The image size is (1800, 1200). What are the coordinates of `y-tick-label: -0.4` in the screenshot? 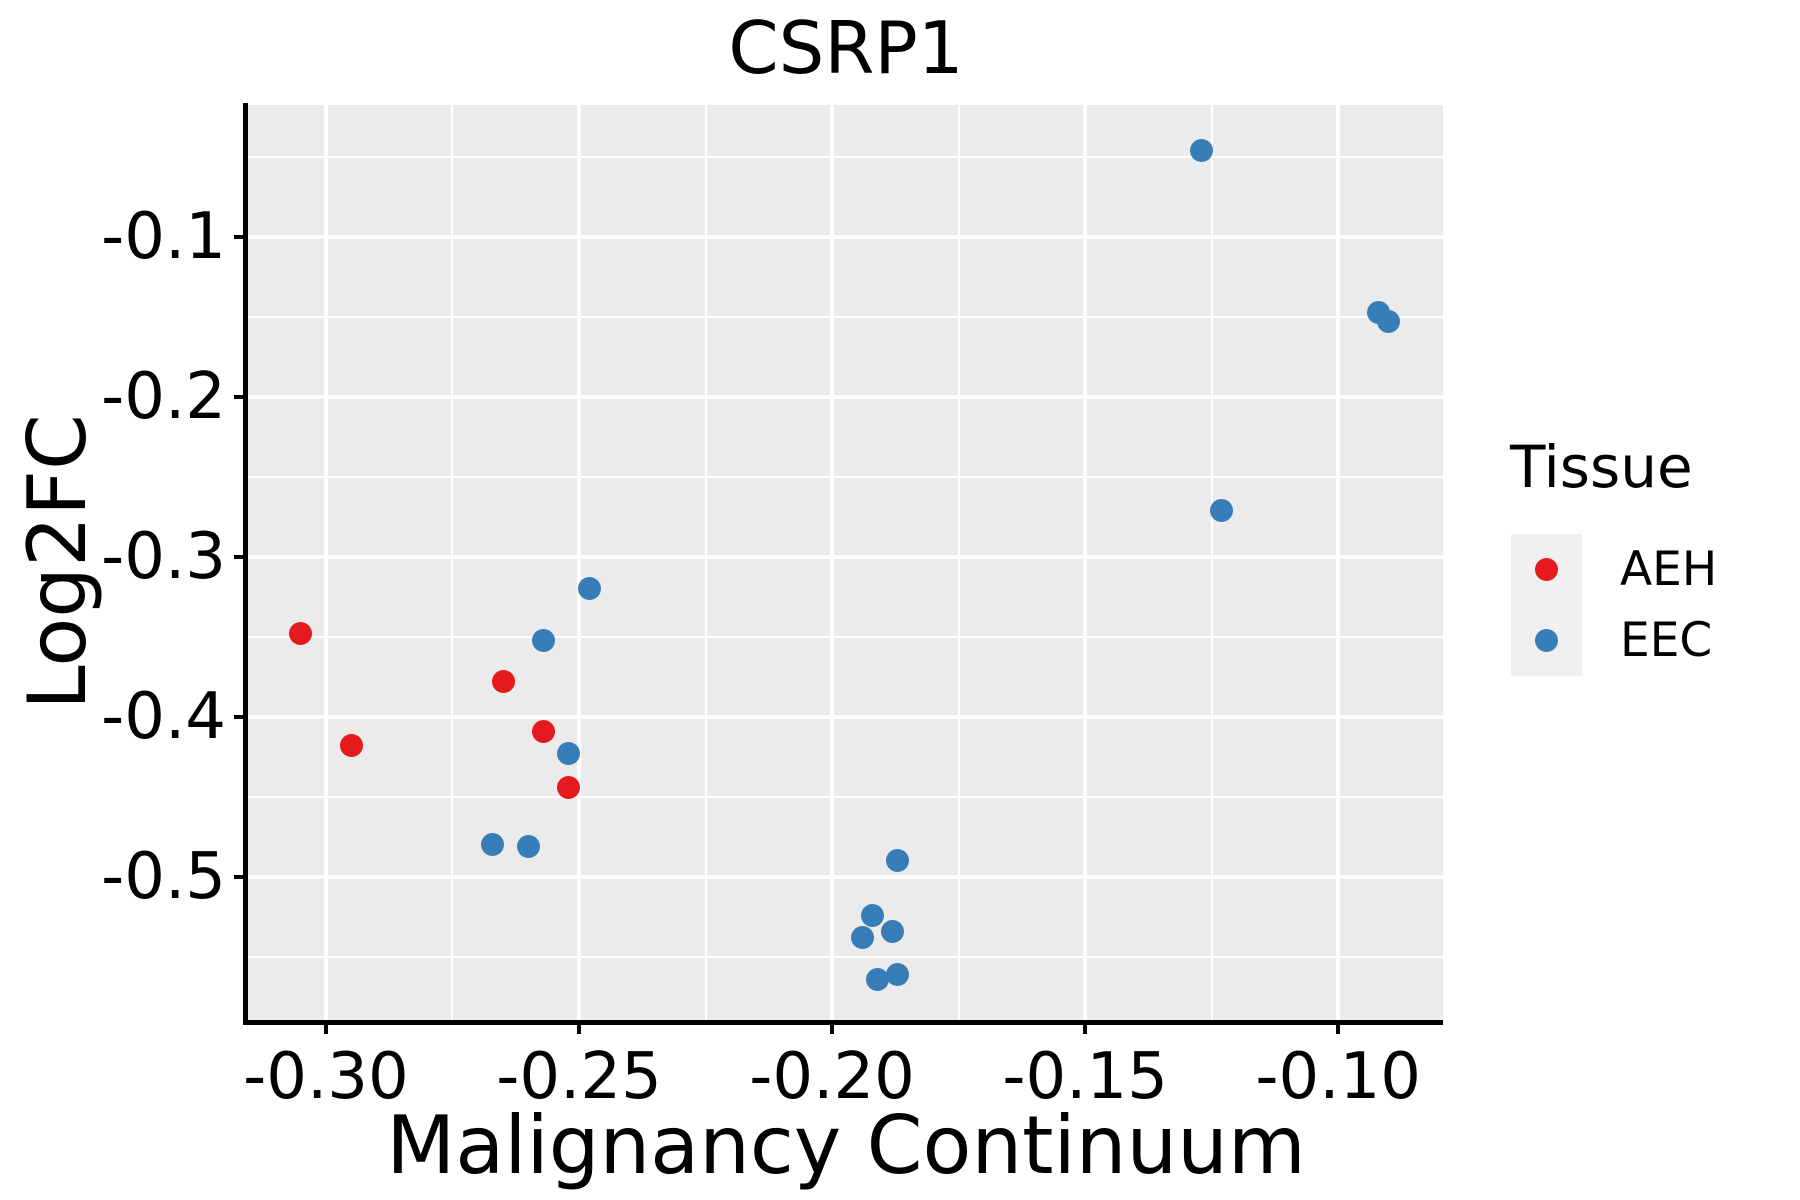 It's located at (163, 716).